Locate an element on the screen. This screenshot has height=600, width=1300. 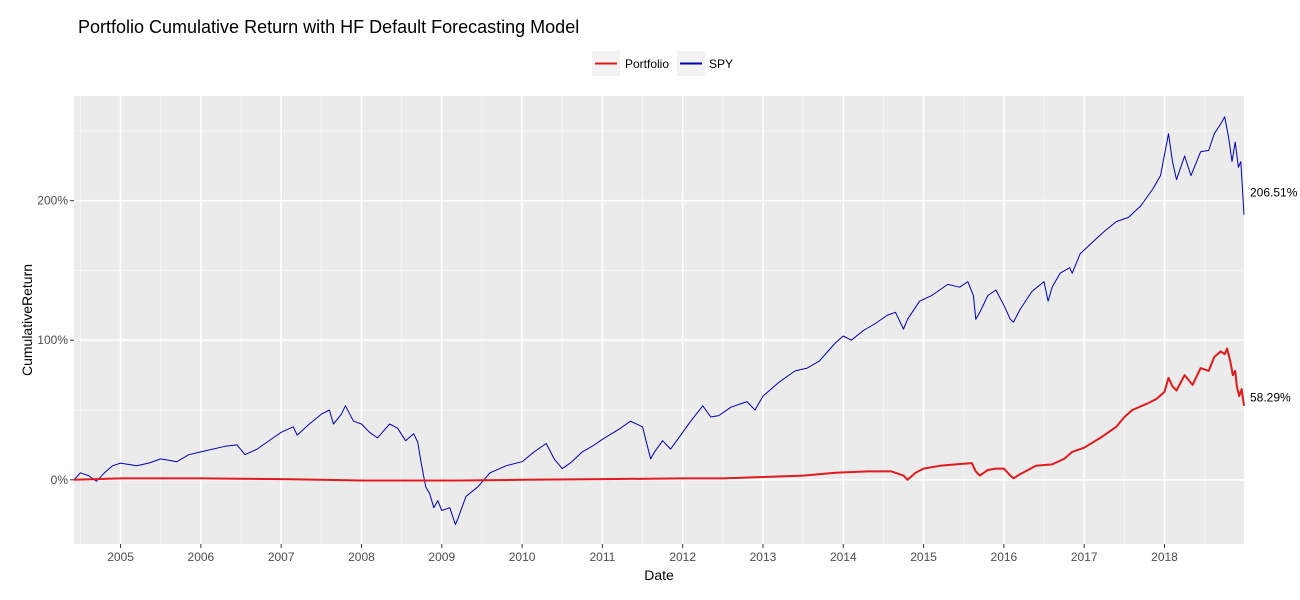
y-axis: 0% 100% 200% is located at coordinates (55, 340).